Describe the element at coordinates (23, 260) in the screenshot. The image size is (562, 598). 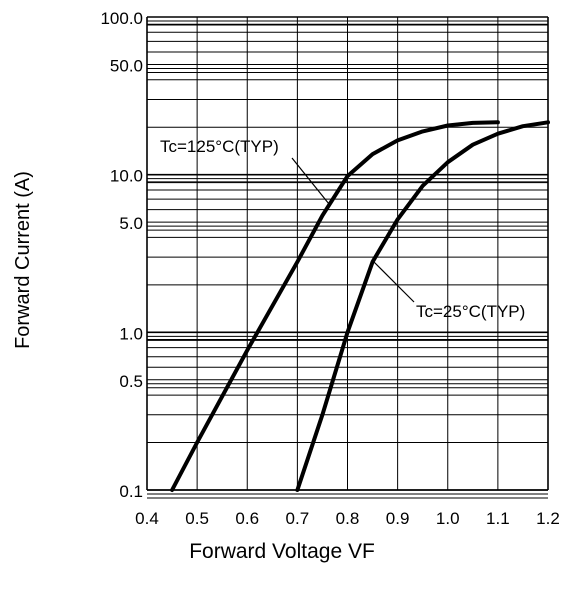
I see `y-axis-title: Forward Current (A)` at that location.